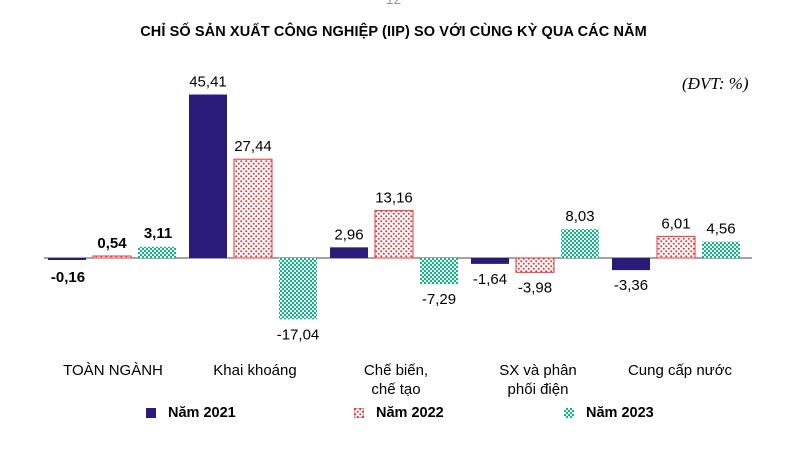 This screenshot has width=787, height=449. What do you see at coordinates (720, 229) in the screenshot?
I see `data-label-cung-cap-nuoc-2023: 4,56` at bounding box center [720, 229].